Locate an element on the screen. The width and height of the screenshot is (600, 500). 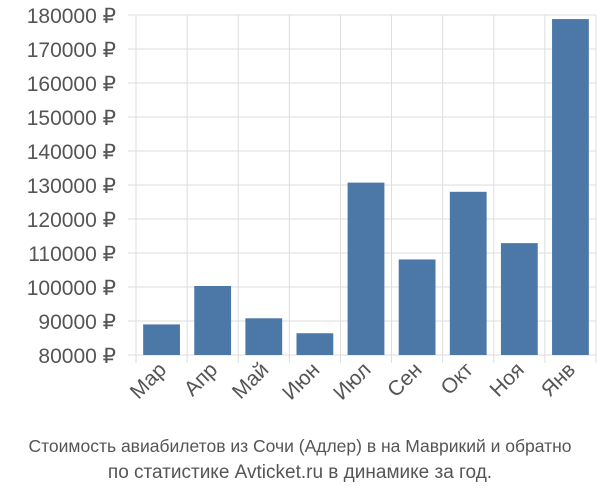
y-tick-label: 80000 ₽ is located at coordinates (77, 356).